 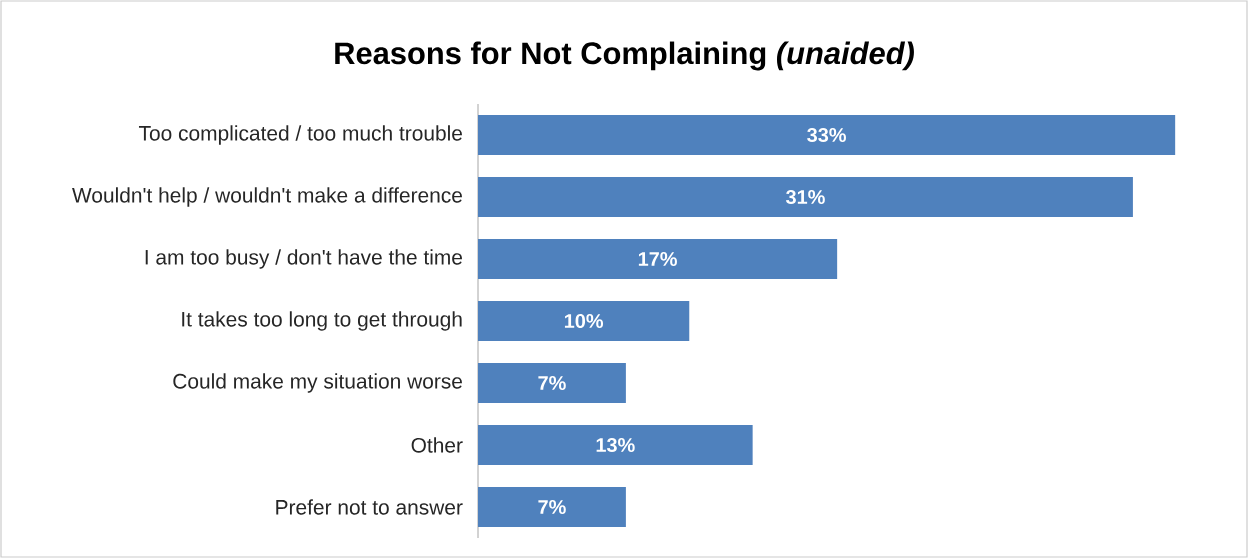 I want to click on y-tick-label: It takes too long to get through, so click(x=322, y=321).